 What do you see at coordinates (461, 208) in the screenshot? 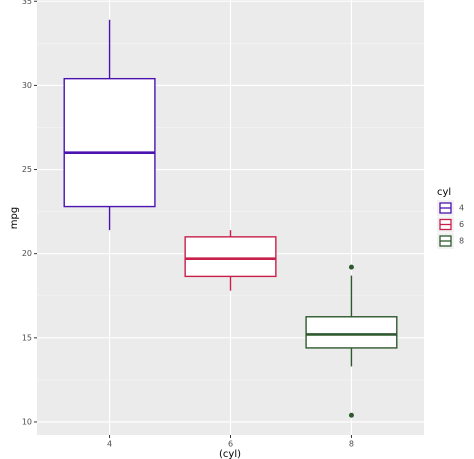
I see `legend-label: 4` at bounding box center [461, 208].